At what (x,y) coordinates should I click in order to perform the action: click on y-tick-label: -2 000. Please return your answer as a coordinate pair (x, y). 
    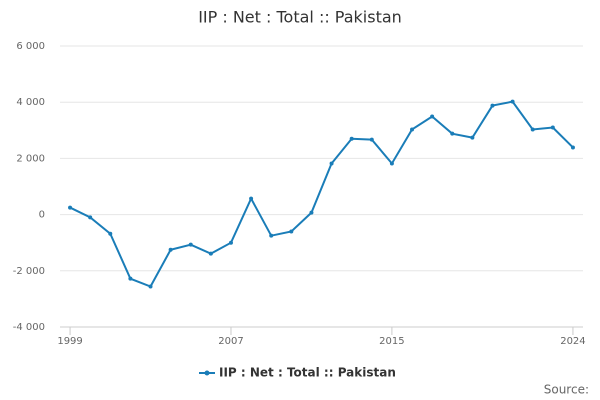
    Looking at the image, I should click on (29, 271).